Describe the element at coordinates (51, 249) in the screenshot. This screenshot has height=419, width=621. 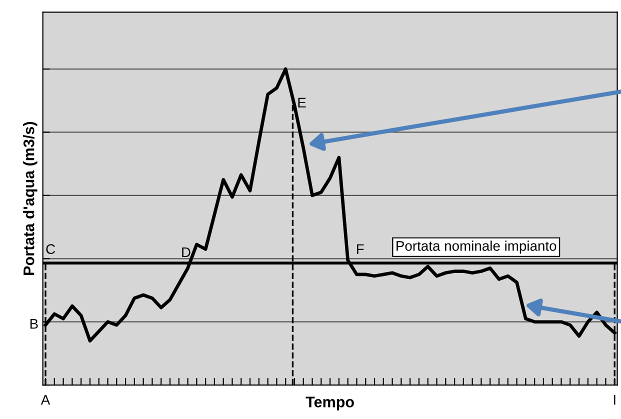
I see `annotation: C` at that location.